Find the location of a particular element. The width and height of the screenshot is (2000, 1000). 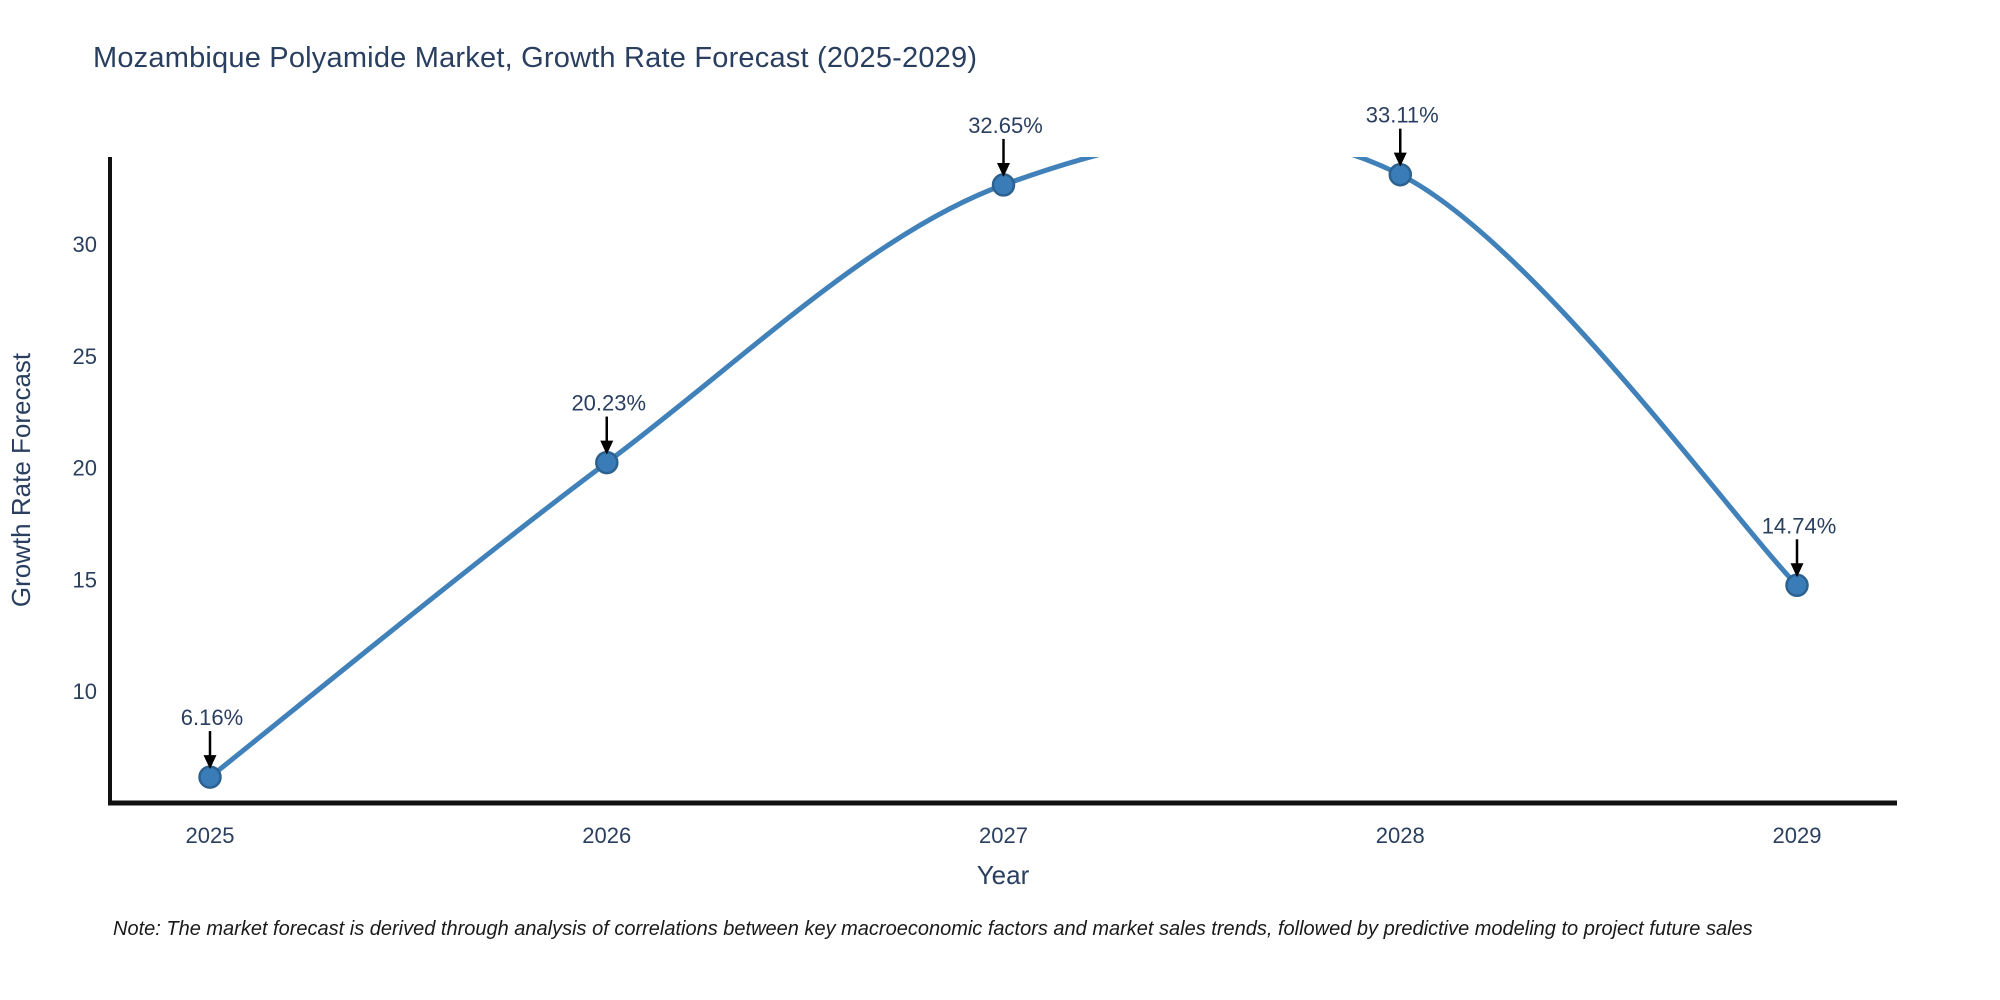

x-axis-tick-labels: 2025 2026 2027 2028 2029 is located at coordinates (1004, 835).